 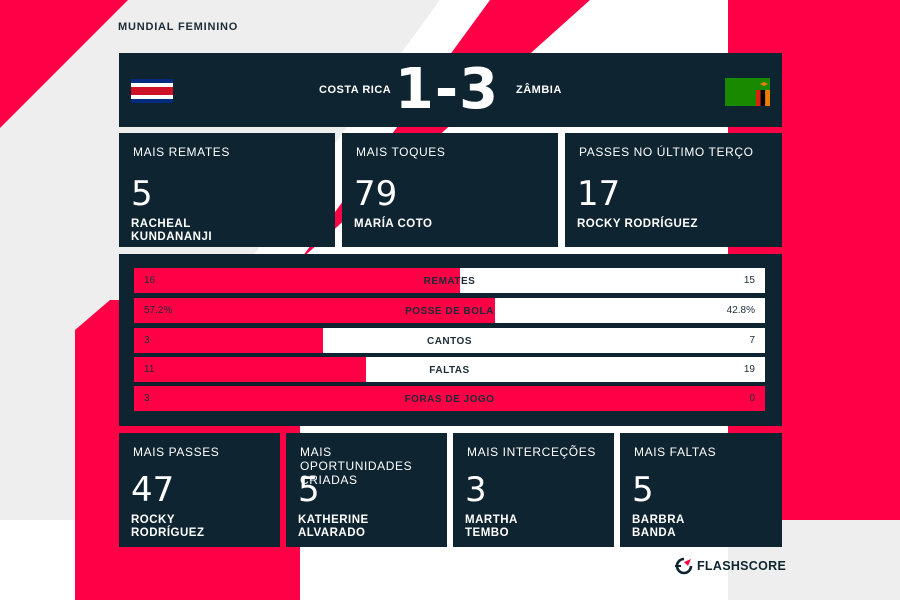 I want to click on player-name-line1: ROCKY, so click(x=153, y=520).